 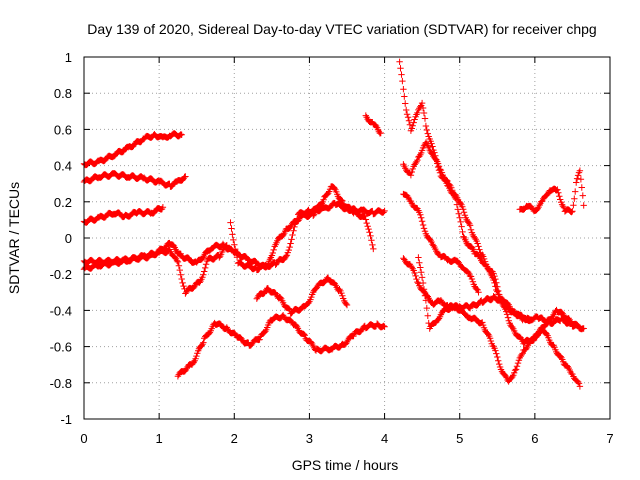 What do you see at coordinates (234, 438) in the screenshot?
I see `x-tick-label: 2` at bounding box center [234, 438].